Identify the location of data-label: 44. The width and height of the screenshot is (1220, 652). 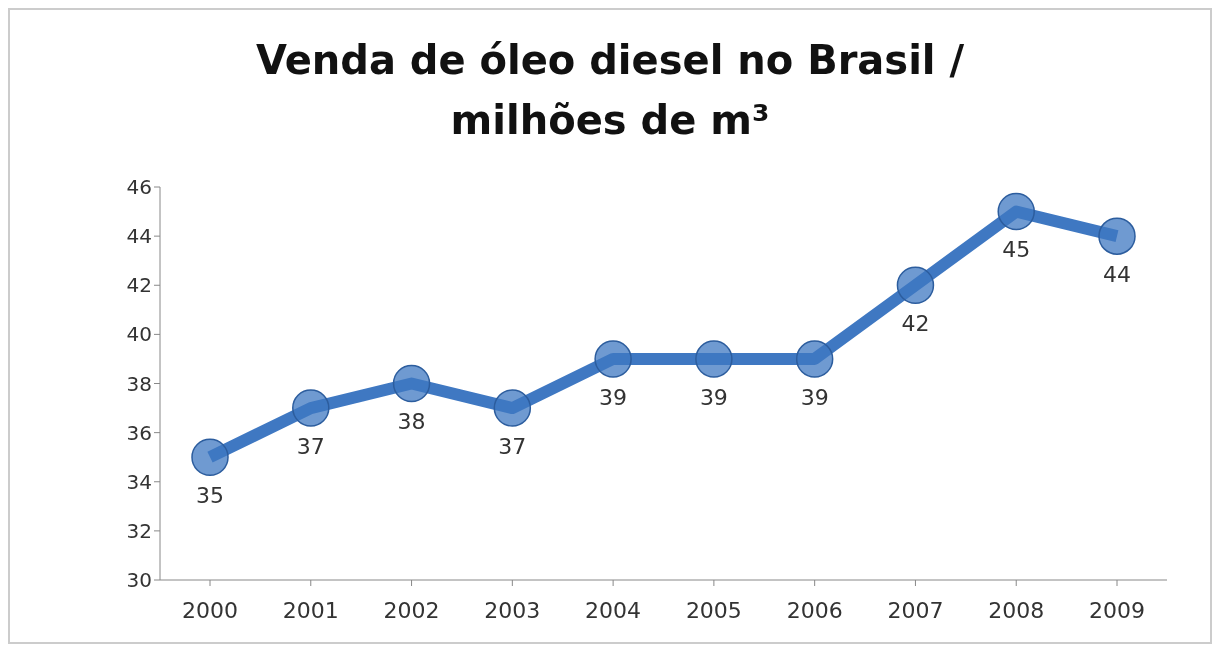
(1117, 274).